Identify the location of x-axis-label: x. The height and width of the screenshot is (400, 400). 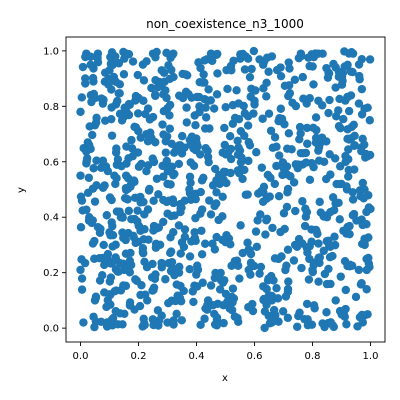
(225, 378).